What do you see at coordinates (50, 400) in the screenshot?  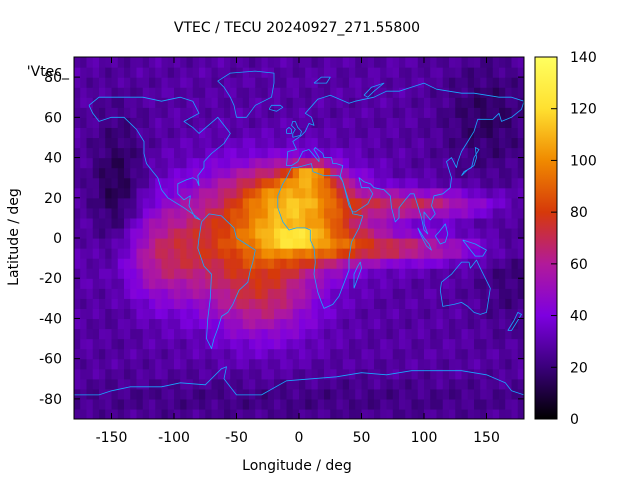 I see `y-tick-label: -80` at bounding box center [50, 400].